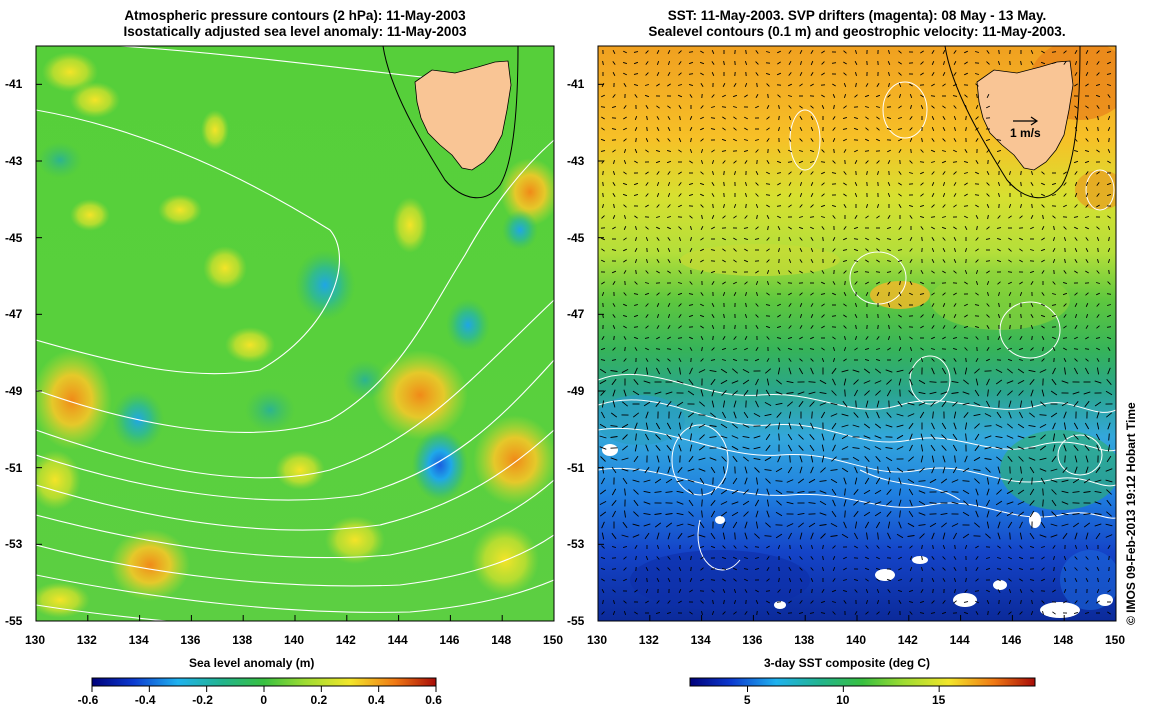 This screenshot has height=710, width=1150. What do you see at coordinates (14, 237) in the screenshot?
I see `left-lat-tick-label: -45` at bounding box center [14, 237].